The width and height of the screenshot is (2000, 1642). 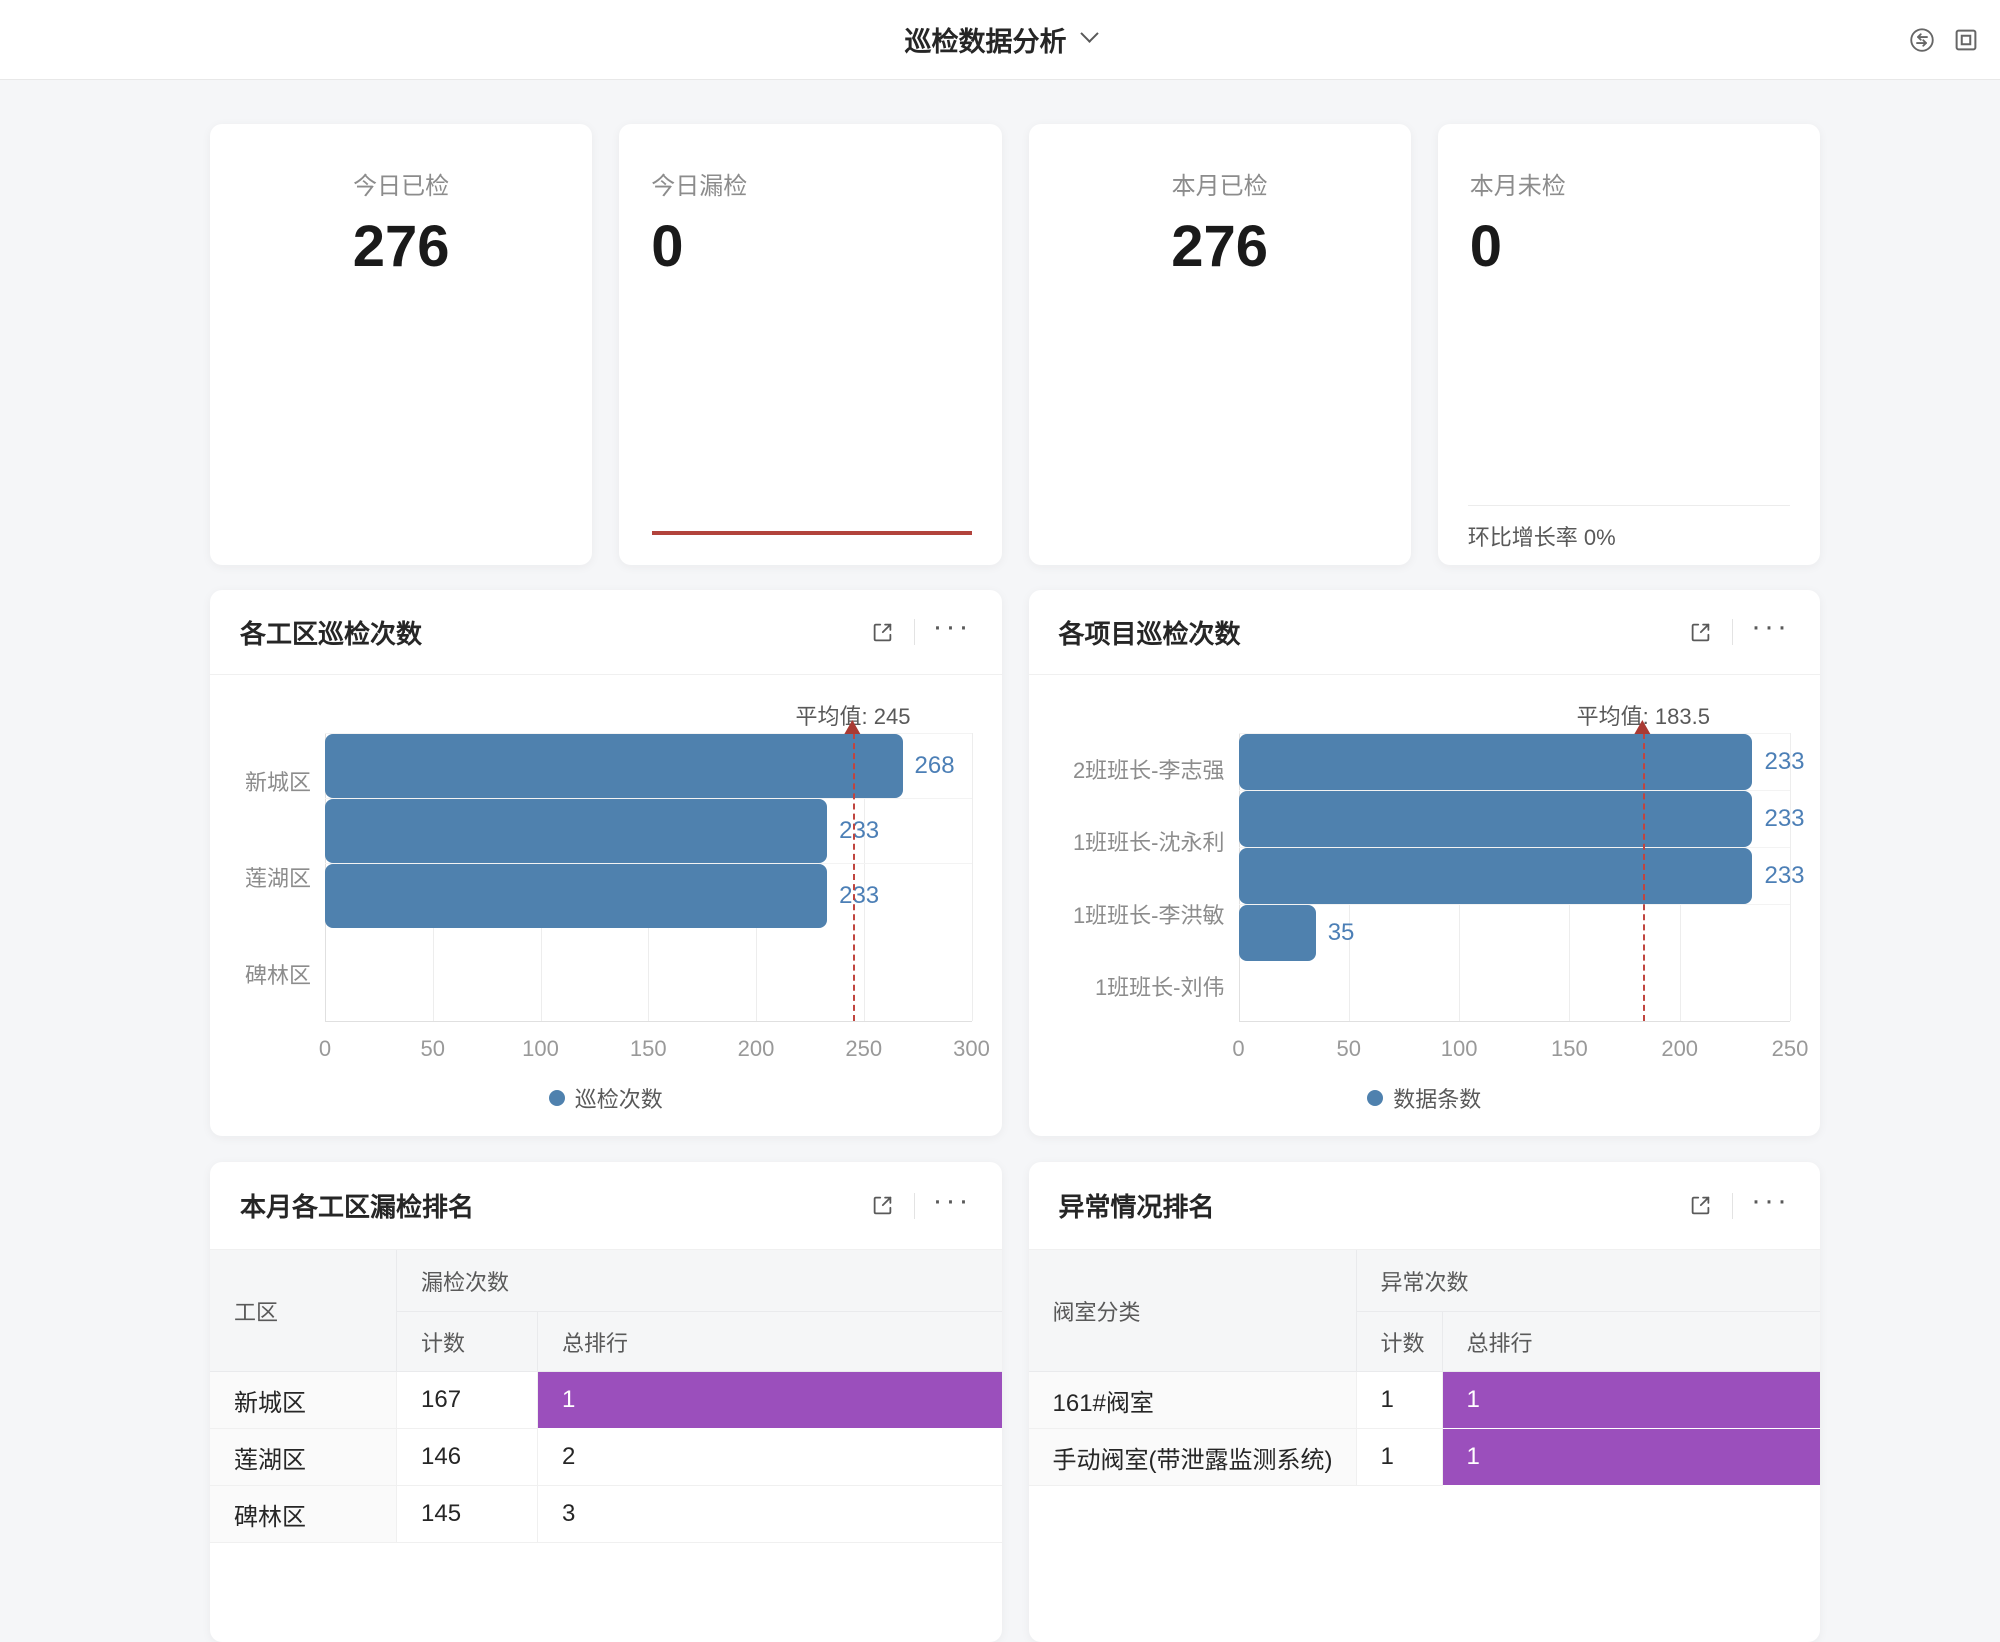 I want to click on window-icon, so click(x=1966, y=40).